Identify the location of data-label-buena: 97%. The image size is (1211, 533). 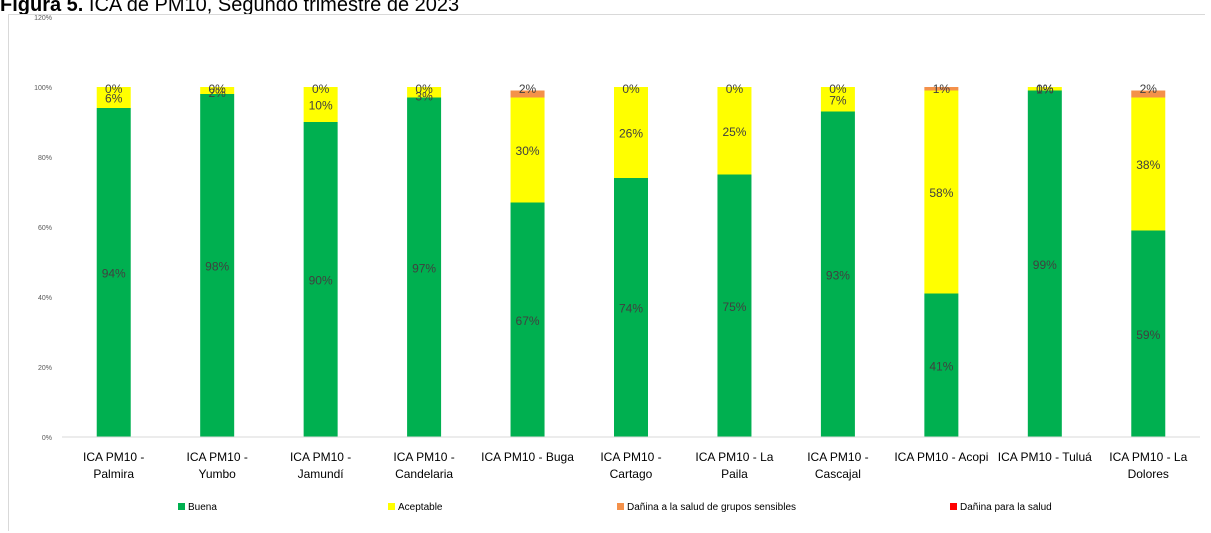
(424, 268).